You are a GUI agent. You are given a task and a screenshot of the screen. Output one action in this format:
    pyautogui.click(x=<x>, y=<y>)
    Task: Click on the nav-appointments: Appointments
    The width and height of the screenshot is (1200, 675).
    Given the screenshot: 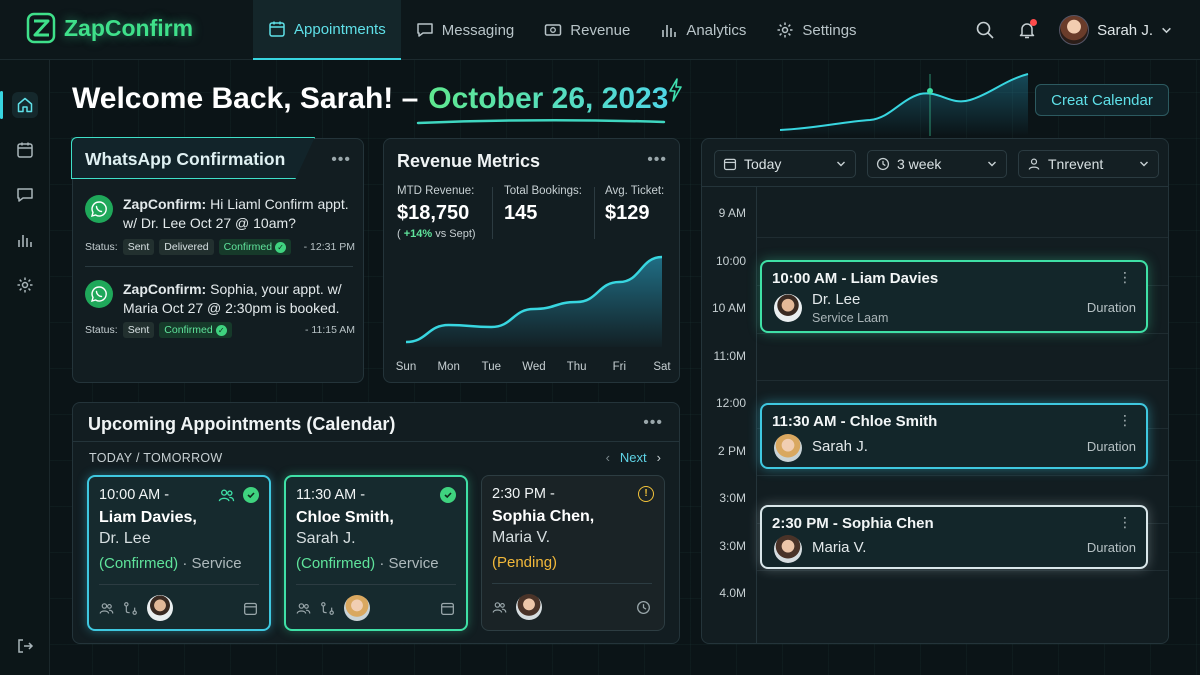 What is the action you would take?
    pyautogui.click(x=327, y=30)
    